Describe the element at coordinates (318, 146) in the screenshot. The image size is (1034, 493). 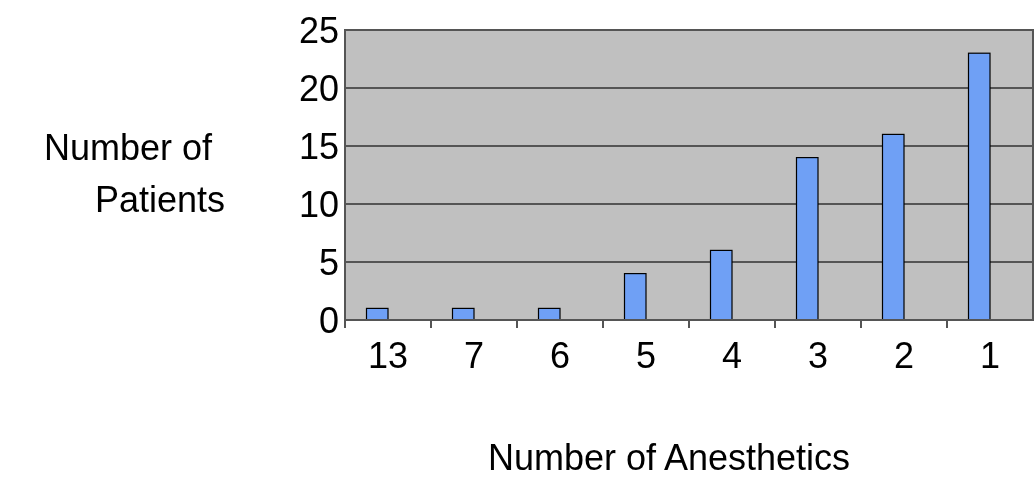
I see `y-tick-label: 15` at that location.